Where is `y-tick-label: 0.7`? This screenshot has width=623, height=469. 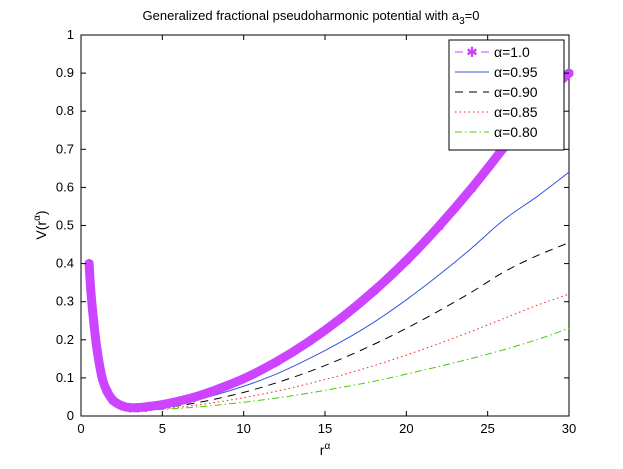 y-tick-label: 0.7 is located at coordinates (65, 148).